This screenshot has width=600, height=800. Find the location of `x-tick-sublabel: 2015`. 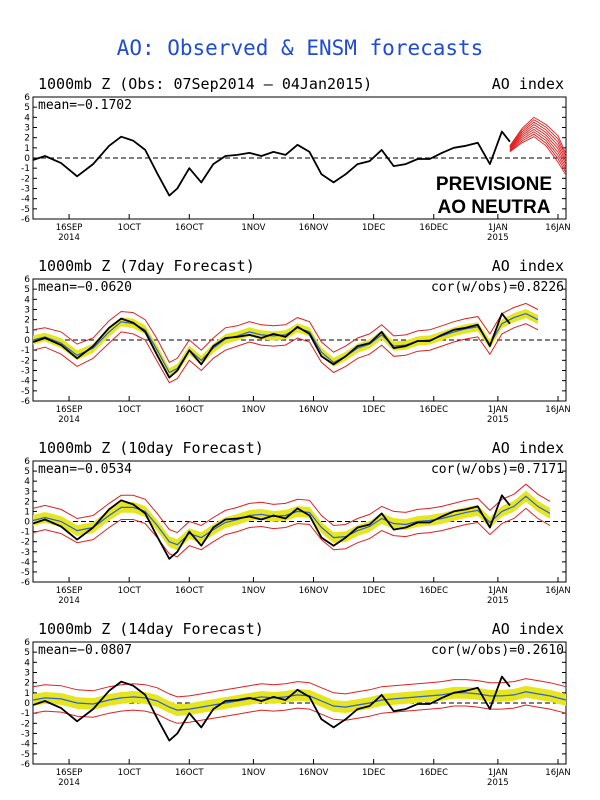

x-tick-sublabel: 2015 is located at coordinates (498, 783).